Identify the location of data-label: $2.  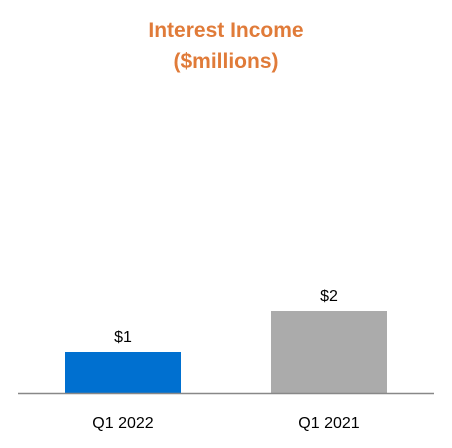
(329, 296).